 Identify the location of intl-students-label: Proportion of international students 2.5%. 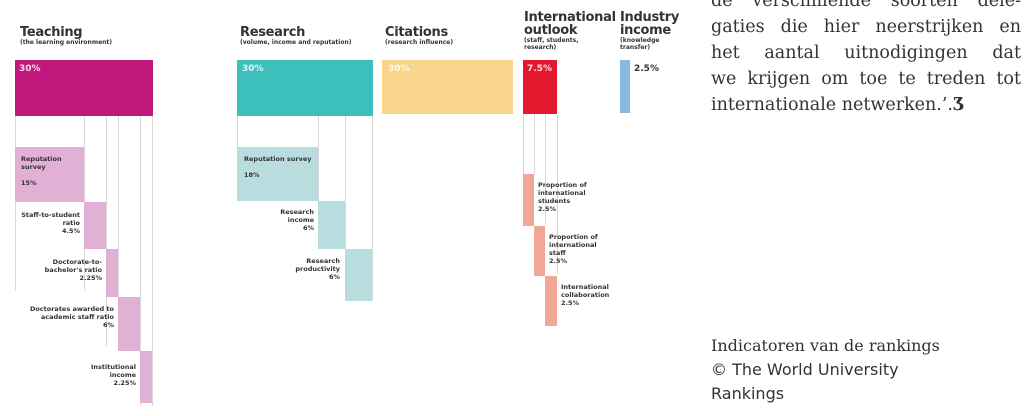
(562, 197).